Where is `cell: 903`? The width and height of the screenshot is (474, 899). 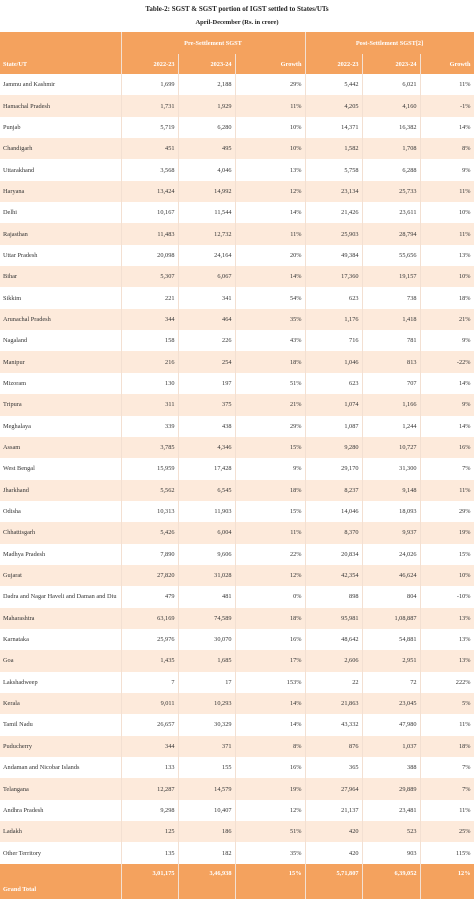 cell: 903 is located at coordinates (391, 853).